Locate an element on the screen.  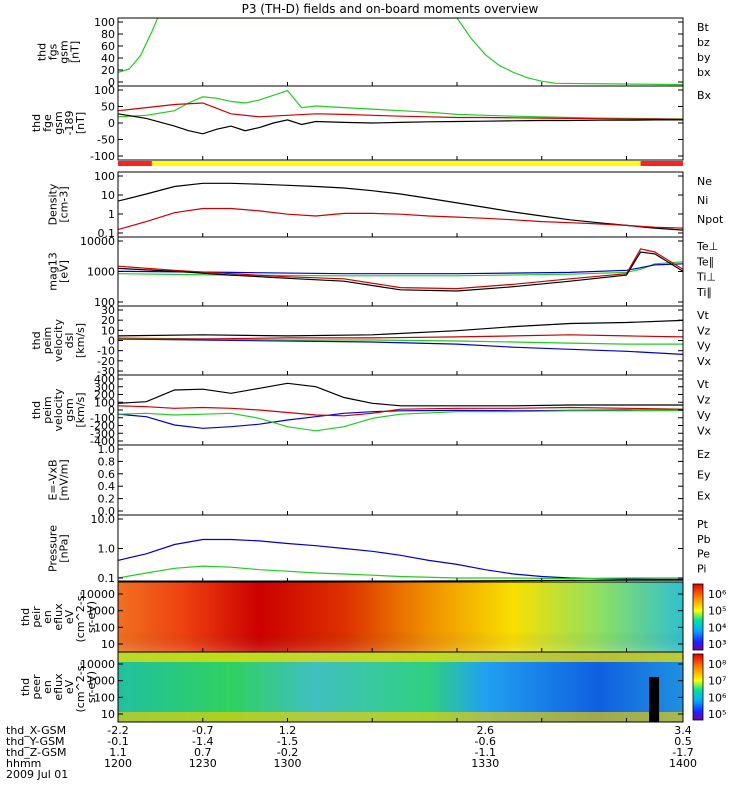
footer-value: 1300 is located at coordinates (288, 763).